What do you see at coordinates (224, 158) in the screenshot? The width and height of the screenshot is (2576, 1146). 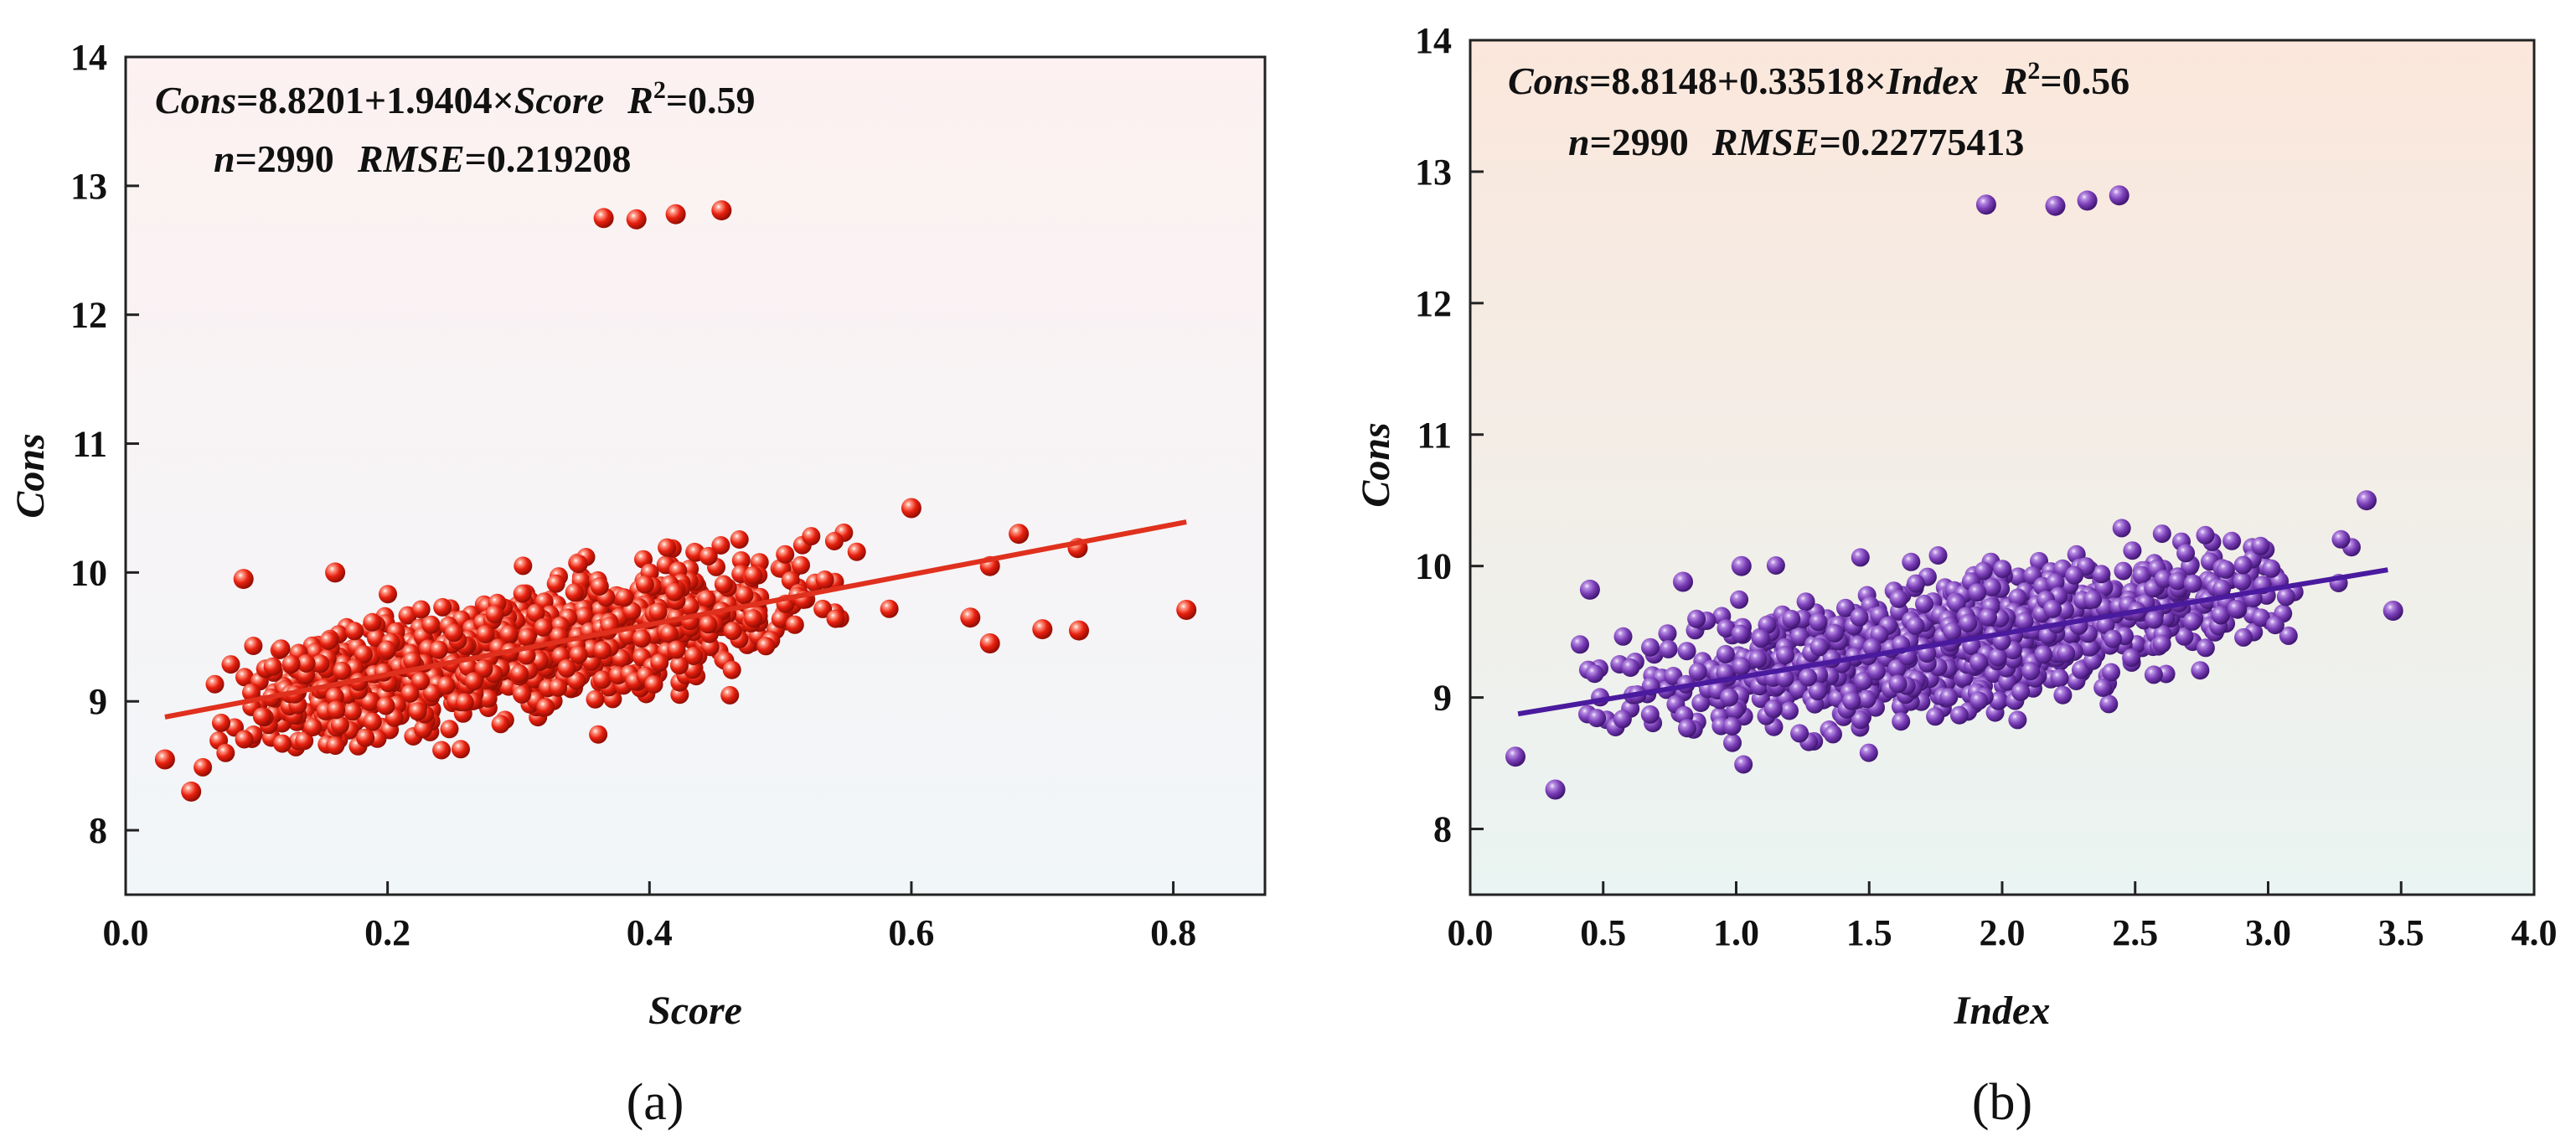 I see `eq-n-symbol-a: n` at bounding box center [224, 158].